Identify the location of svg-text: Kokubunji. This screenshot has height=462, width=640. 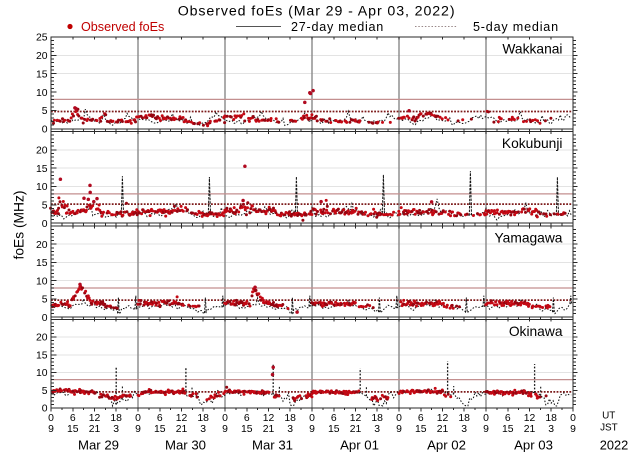
(532, 143).